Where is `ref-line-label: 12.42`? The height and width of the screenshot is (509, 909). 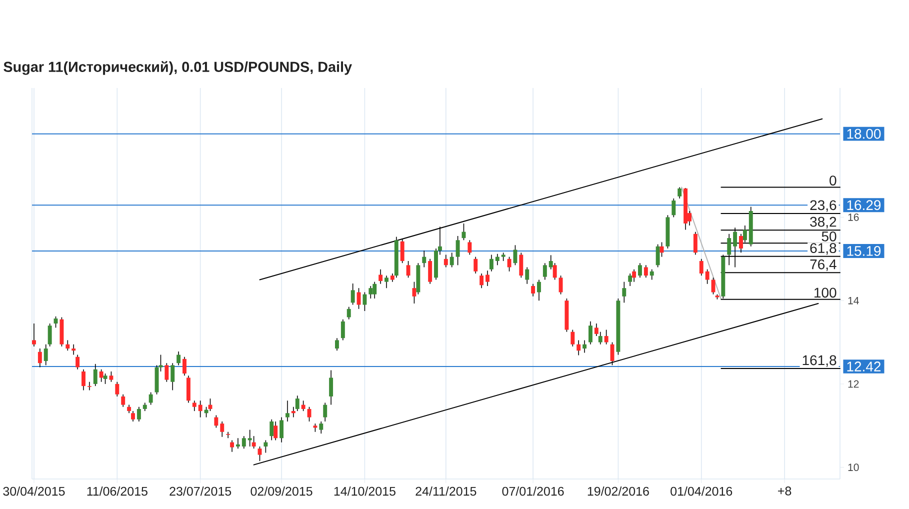
ref-line-label: 12.42 is located at coordinates (864, 367).